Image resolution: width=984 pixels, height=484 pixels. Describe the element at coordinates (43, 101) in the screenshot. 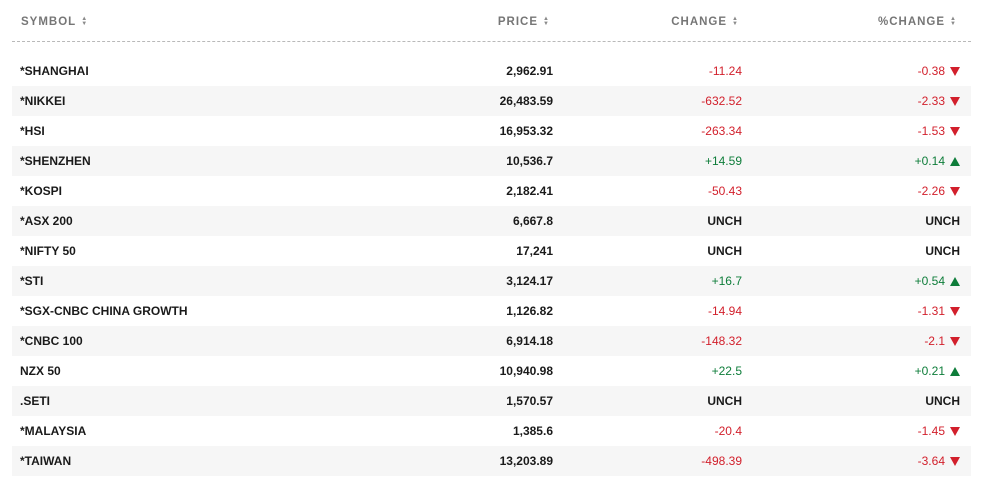

I see `symbol-link: *NIKKEI` at that location.